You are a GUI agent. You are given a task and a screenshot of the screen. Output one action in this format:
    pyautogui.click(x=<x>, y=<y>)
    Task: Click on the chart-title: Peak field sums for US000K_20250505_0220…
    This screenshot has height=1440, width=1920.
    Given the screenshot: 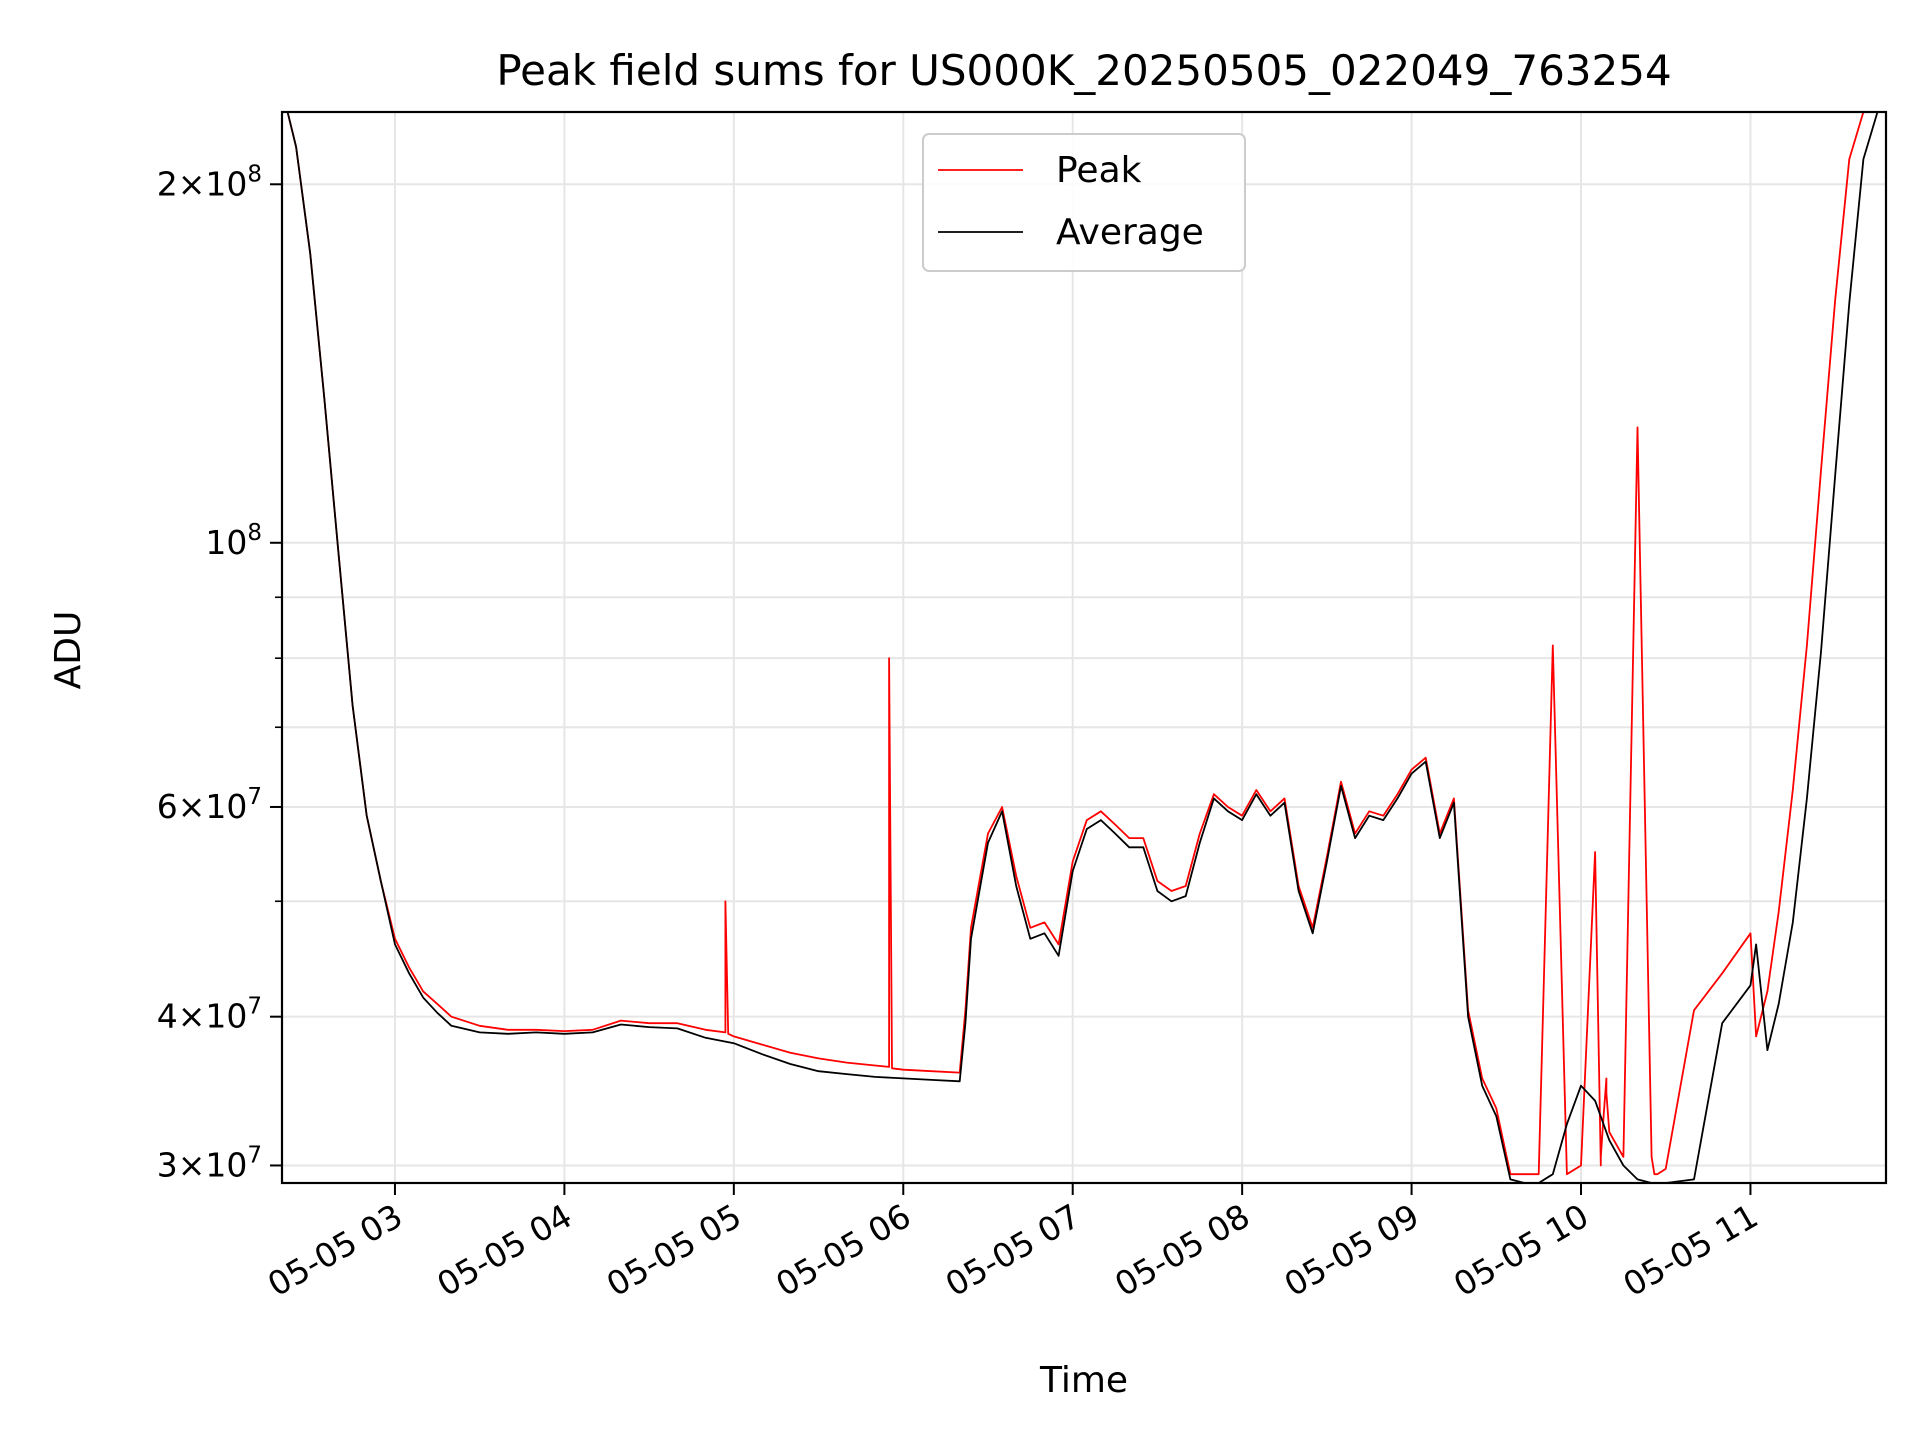 What is the action you would take?
    pyautogui.click(x=1083, y=70)
    